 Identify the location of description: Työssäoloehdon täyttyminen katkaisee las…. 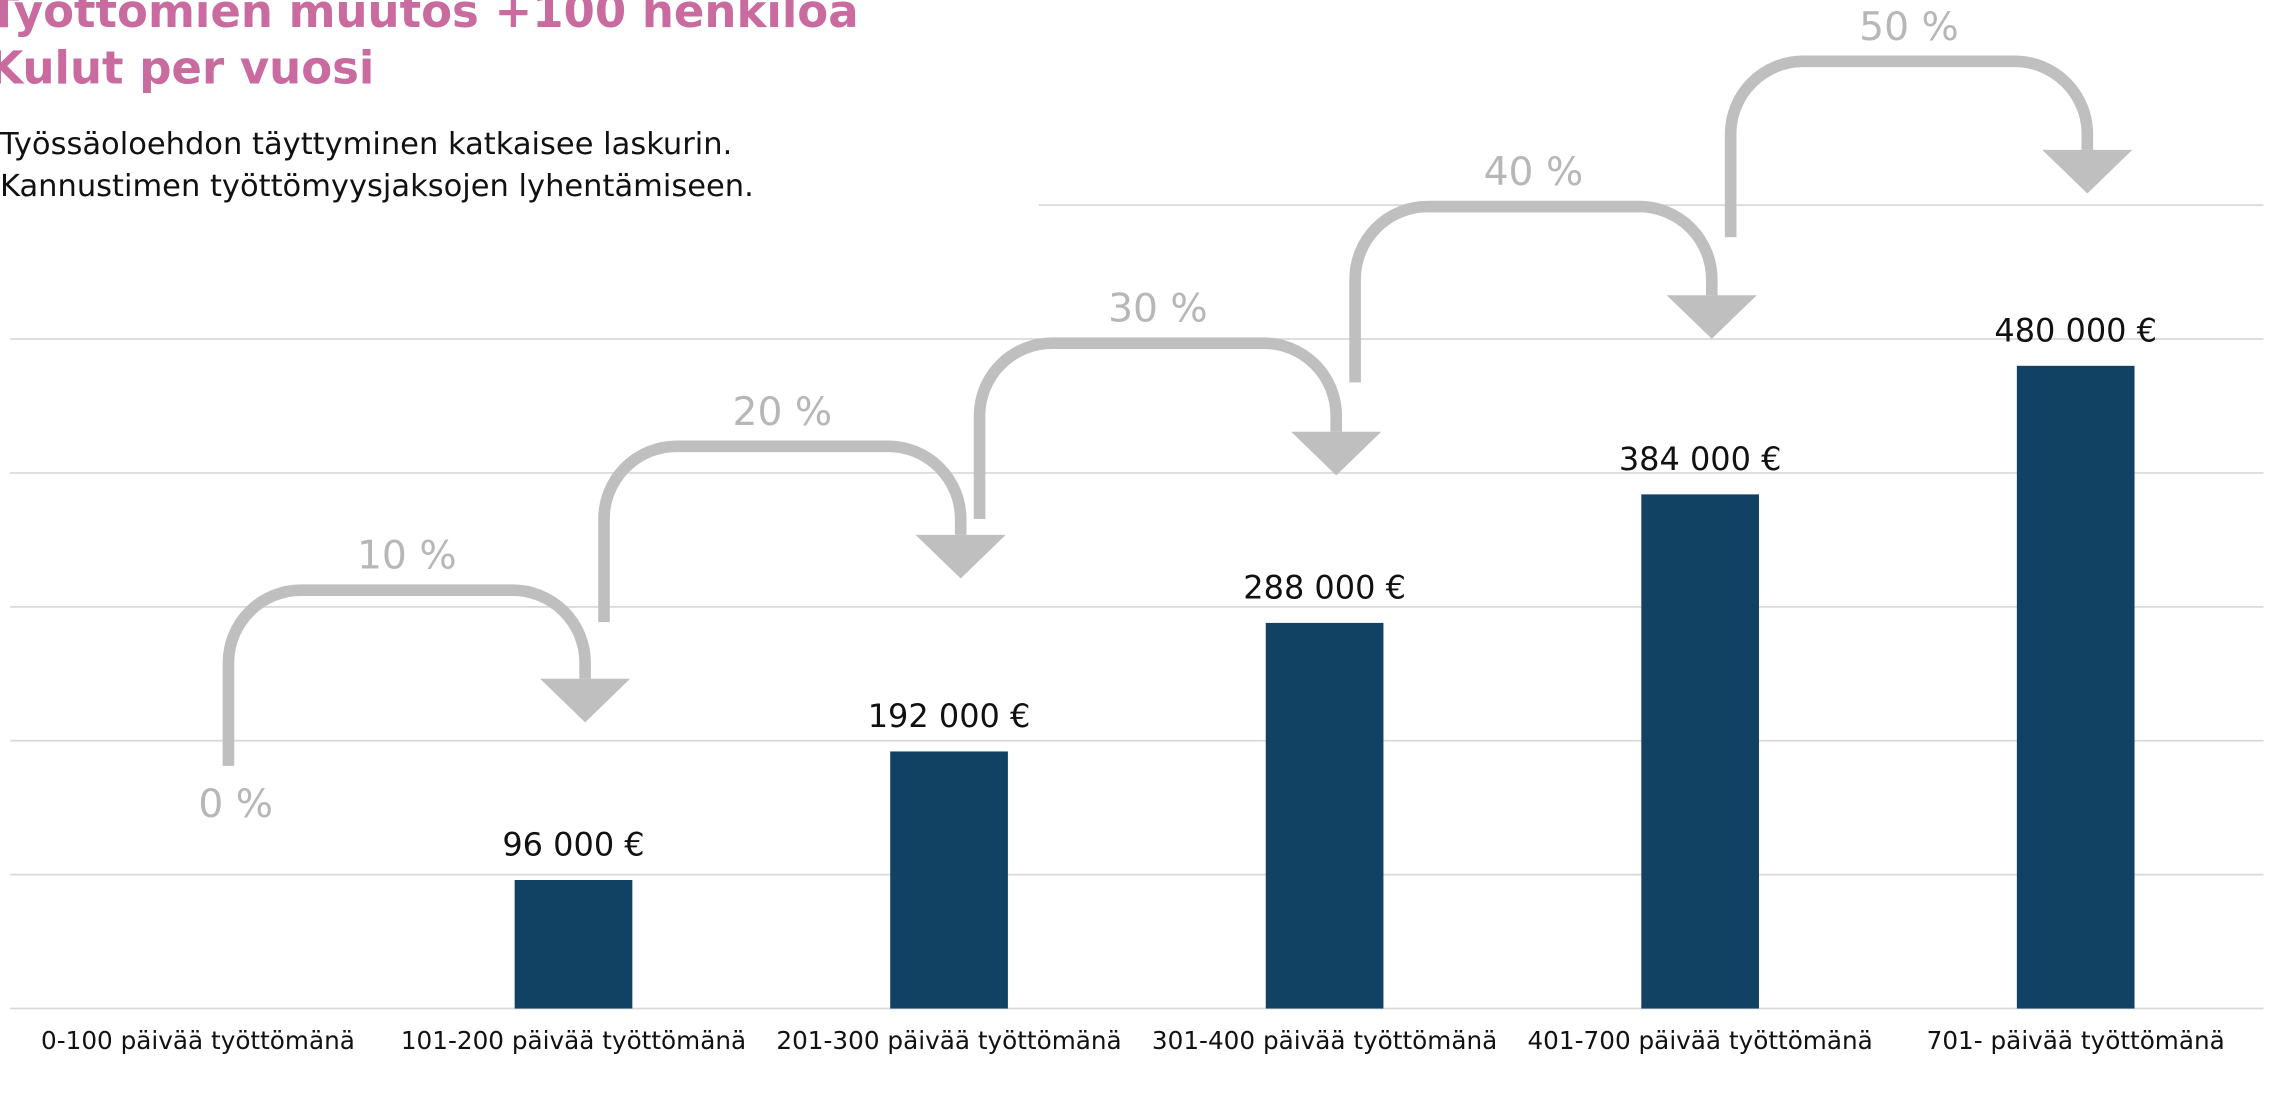
(366, 144).